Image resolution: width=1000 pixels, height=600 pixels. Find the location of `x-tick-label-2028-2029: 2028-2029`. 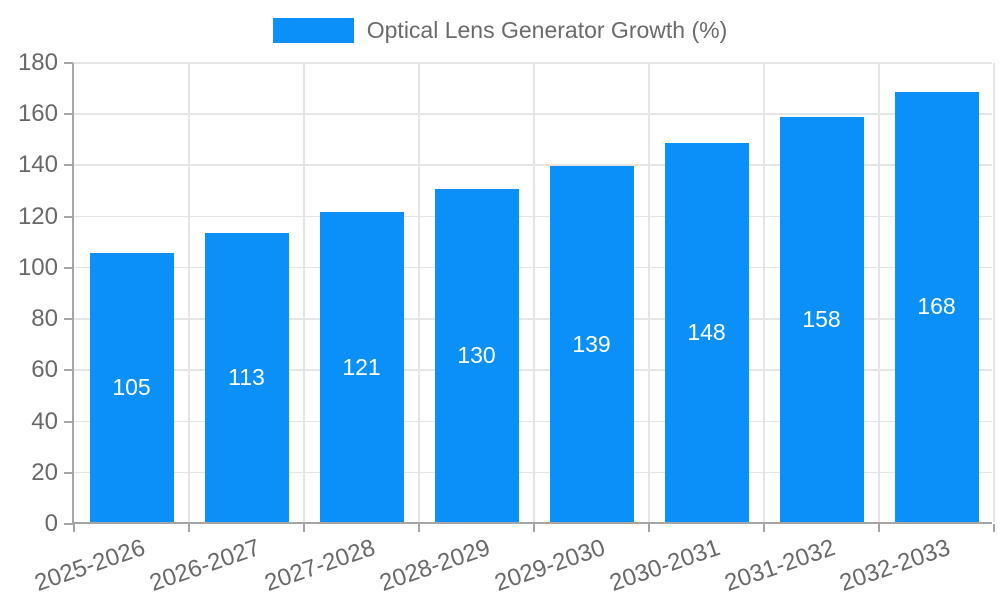

x-tick-label-2028-2029: 2028-2029 is located at coordinates (434, 565).